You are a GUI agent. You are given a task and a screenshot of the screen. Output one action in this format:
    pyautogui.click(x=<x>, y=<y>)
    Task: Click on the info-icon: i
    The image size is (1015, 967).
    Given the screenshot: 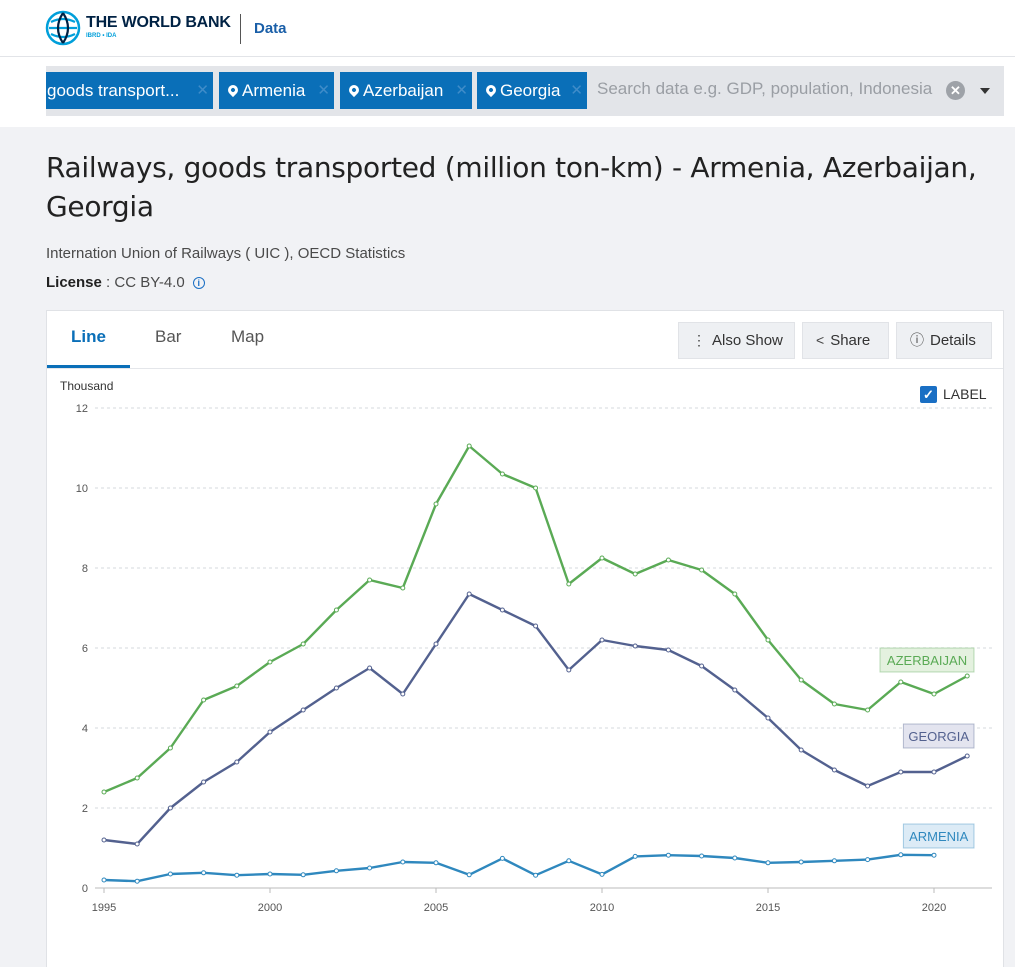 What is the action you would take?
    pyautogui.click(x=198, y=283)
    